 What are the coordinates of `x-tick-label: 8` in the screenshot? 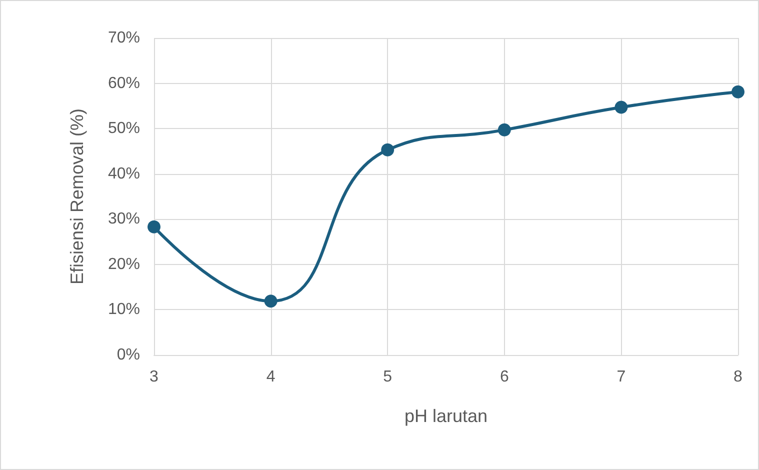 It's located at (738, 377).